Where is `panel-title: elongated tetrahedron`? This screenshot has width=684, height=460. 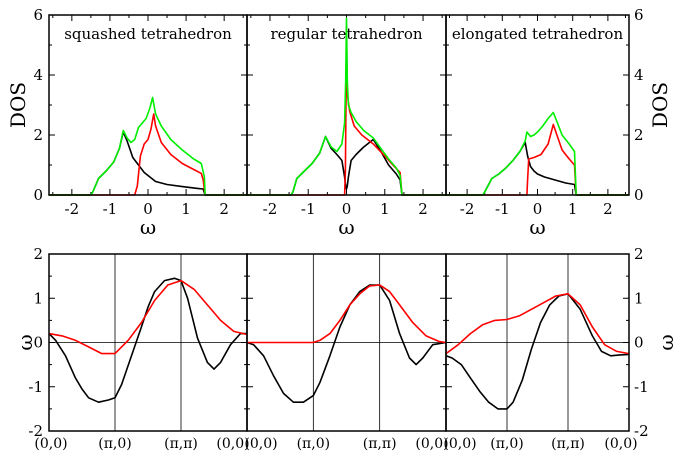 panel-title: elongated tetrahedron is located at coordinates (538, 34).